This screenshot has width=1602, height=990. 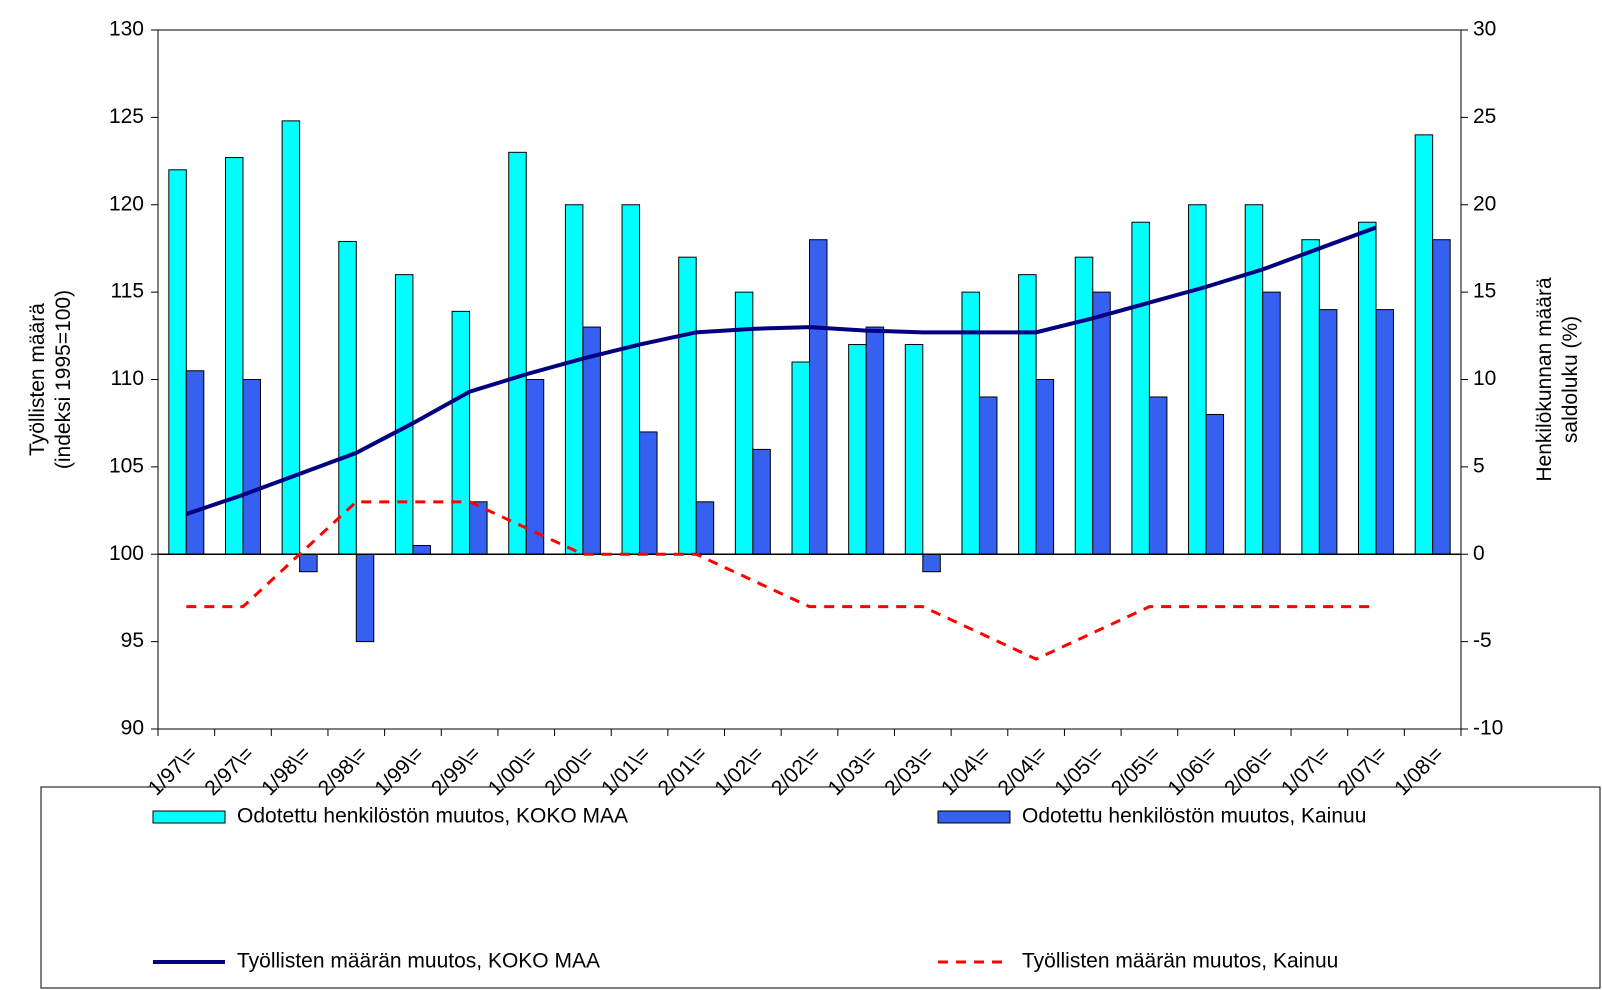 What do you see at coordinates (1484, 203) in the screenshot?
I see `y2-tick-label: 20` at bounding box center [1484, 203].